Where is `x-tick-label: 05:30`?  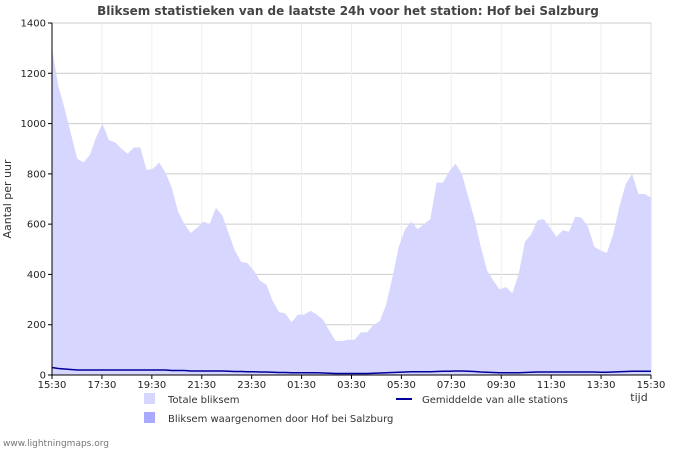
x-tick-label: 05:30 is located at coordinates (401, 385).